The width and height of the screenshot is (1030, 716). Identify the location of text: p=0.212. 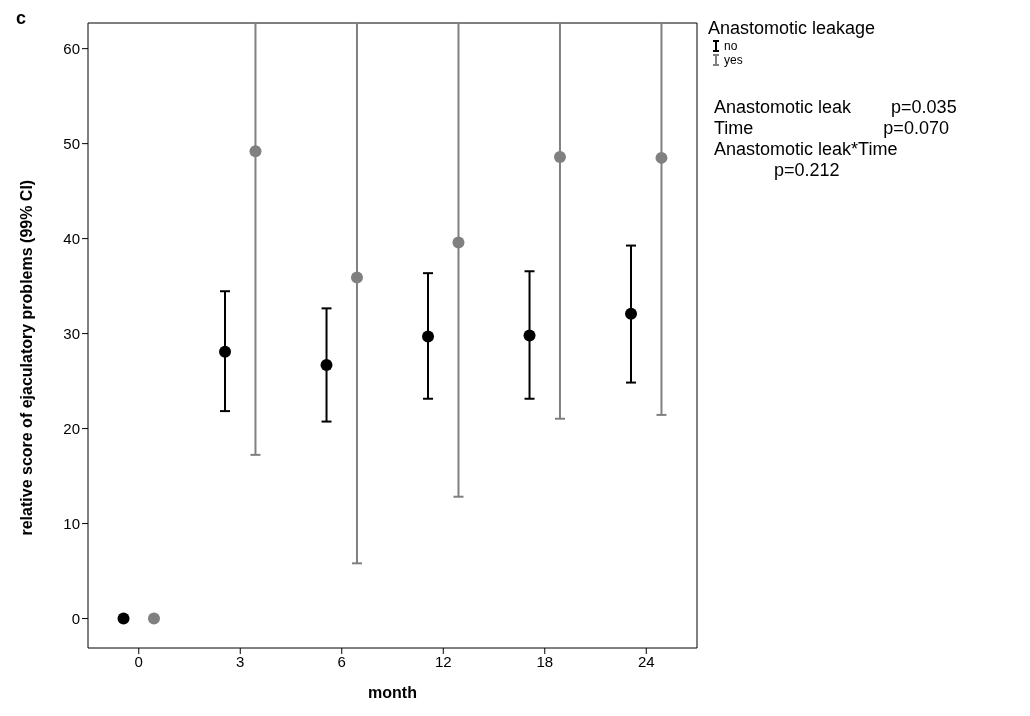
(807, 170).